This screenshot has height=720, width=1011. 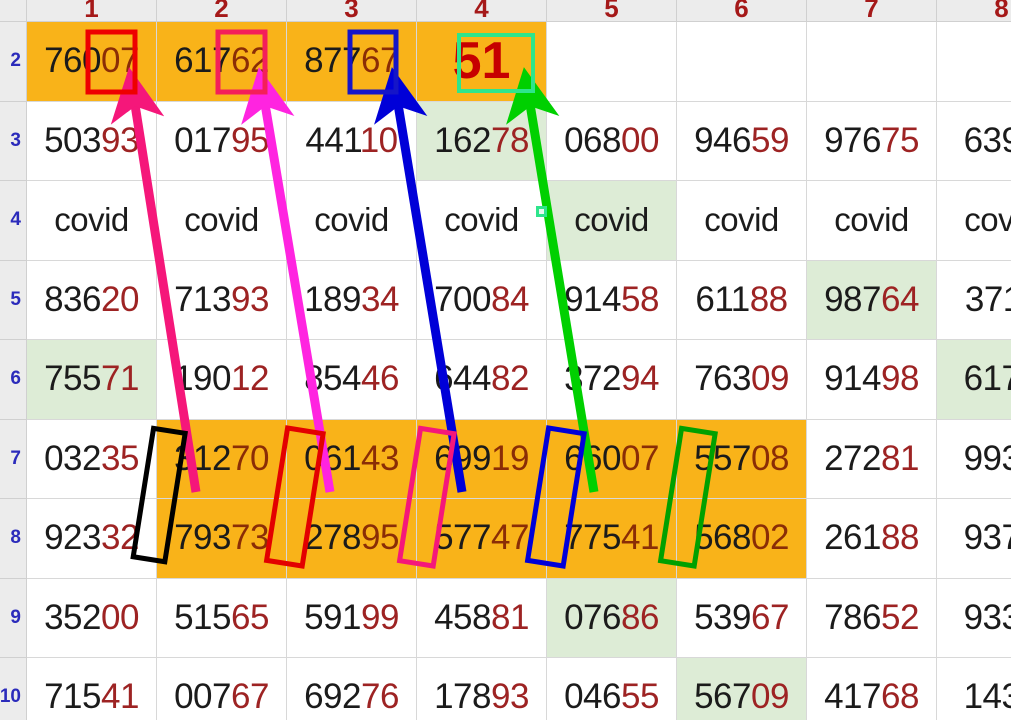 I want to click on grid-cell: 37294, so click(x=611, y=379).